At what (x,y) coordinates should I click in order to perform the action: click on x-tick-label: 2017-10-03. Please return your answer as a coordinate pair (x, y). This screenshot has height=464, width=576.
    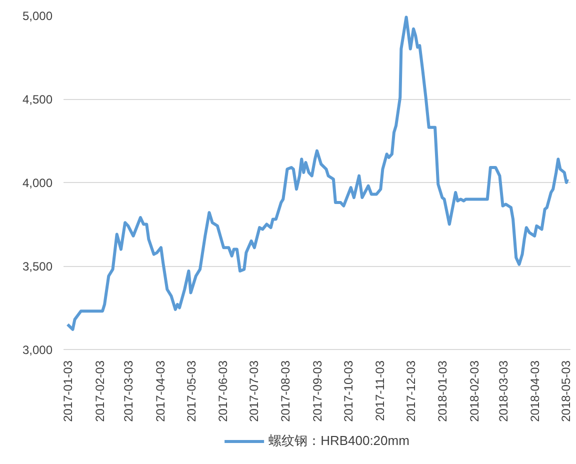
    Looking at the image, I should click on (348, 391).